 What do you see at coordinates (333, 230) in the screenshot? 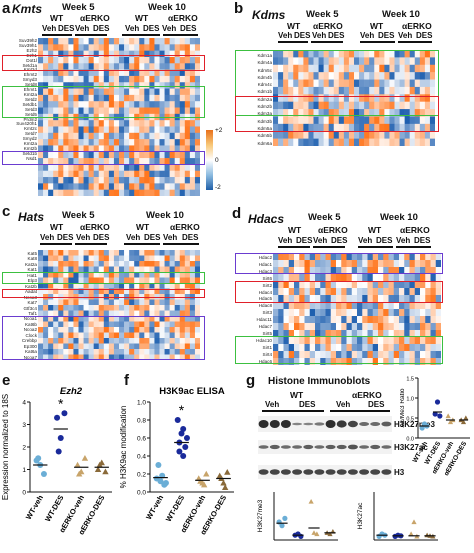
I see `panel-d-aerko-5: αERKO` at bounding box center [333, 230].